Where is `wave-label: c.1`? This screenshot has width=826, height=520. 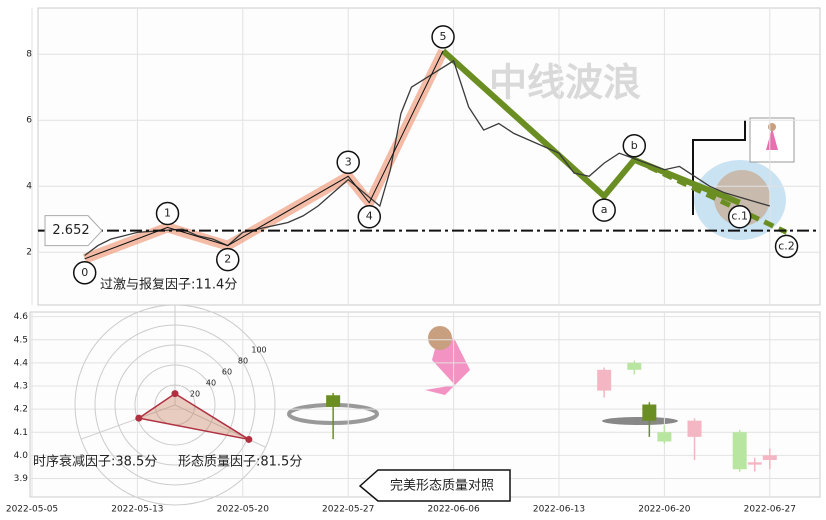
wave-label: c.1 is located at coordinates (739, 216).